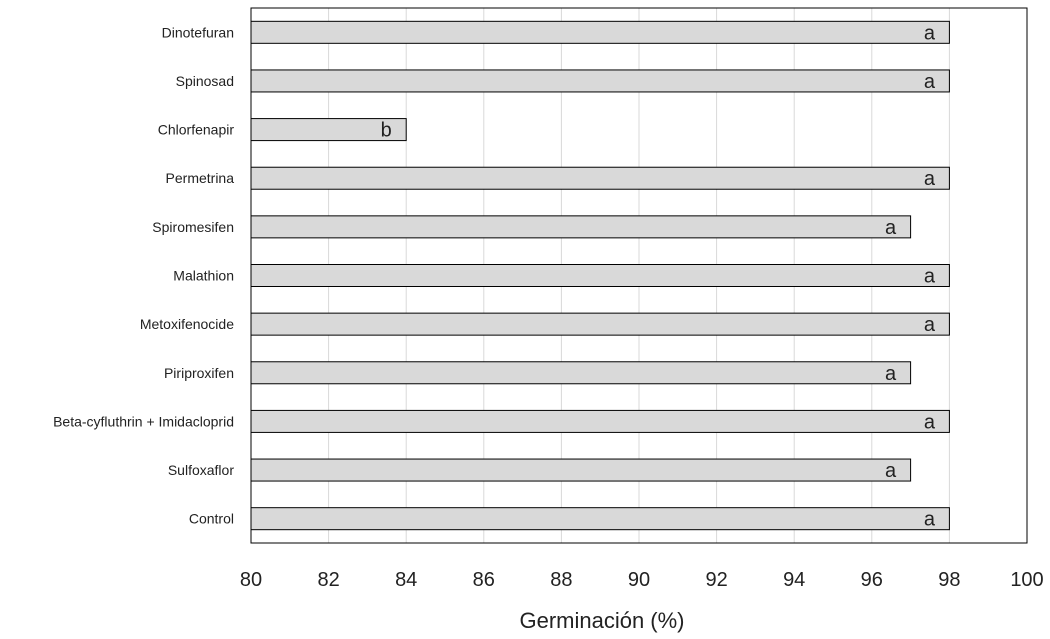 Image resolution: width=1050 pixels, height=639 pixels. What do you see at coordinates (211, 519) in the screenshot?
I see `category-label: Control` at bounding box center [211, 519].